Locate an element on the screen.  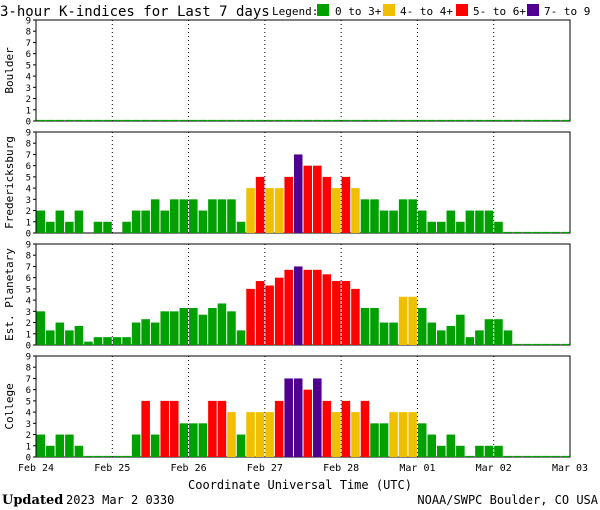
legend-swatch-yellow is located at coordinates (389, 10).